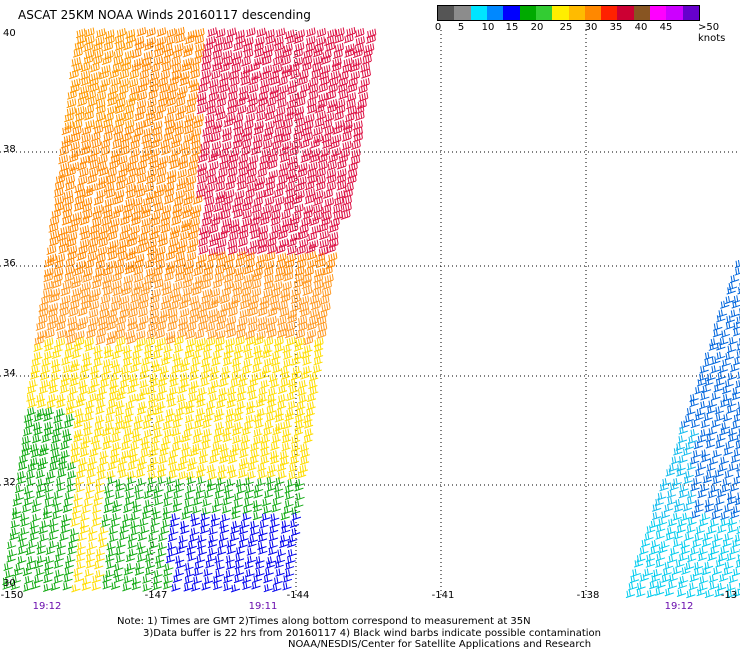 This screenshot has height=650, width=740. What do you see at coordinates (616, 27) in the screenshot?
I see `legend-tick: 35` at bounding box center [616, 27].